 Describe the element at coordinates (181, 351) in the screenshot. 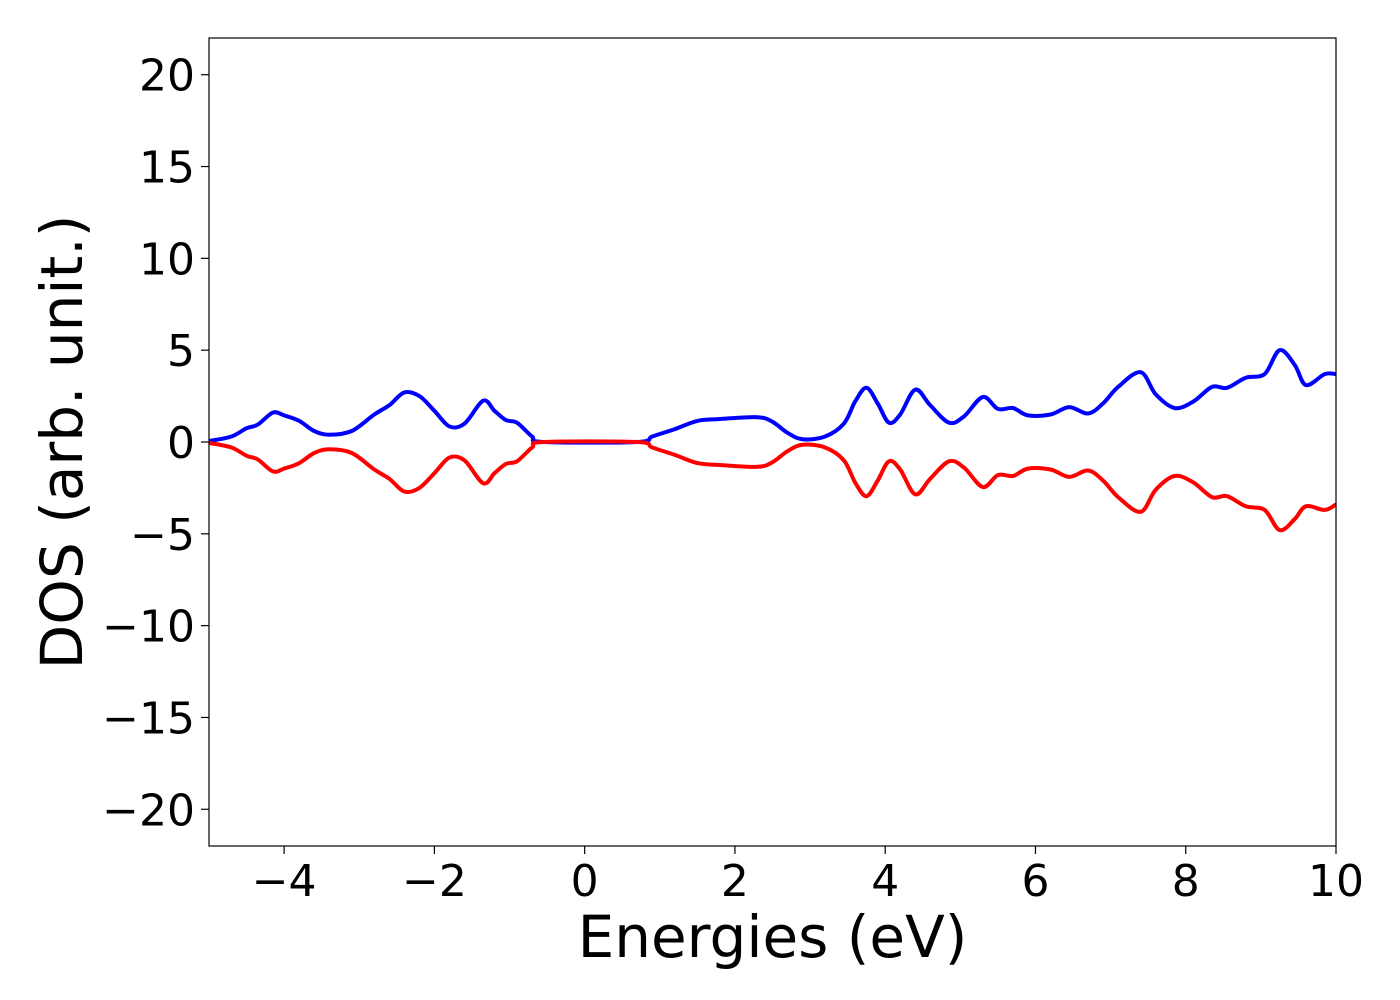

I see `y-tick-label: 5` at that location.